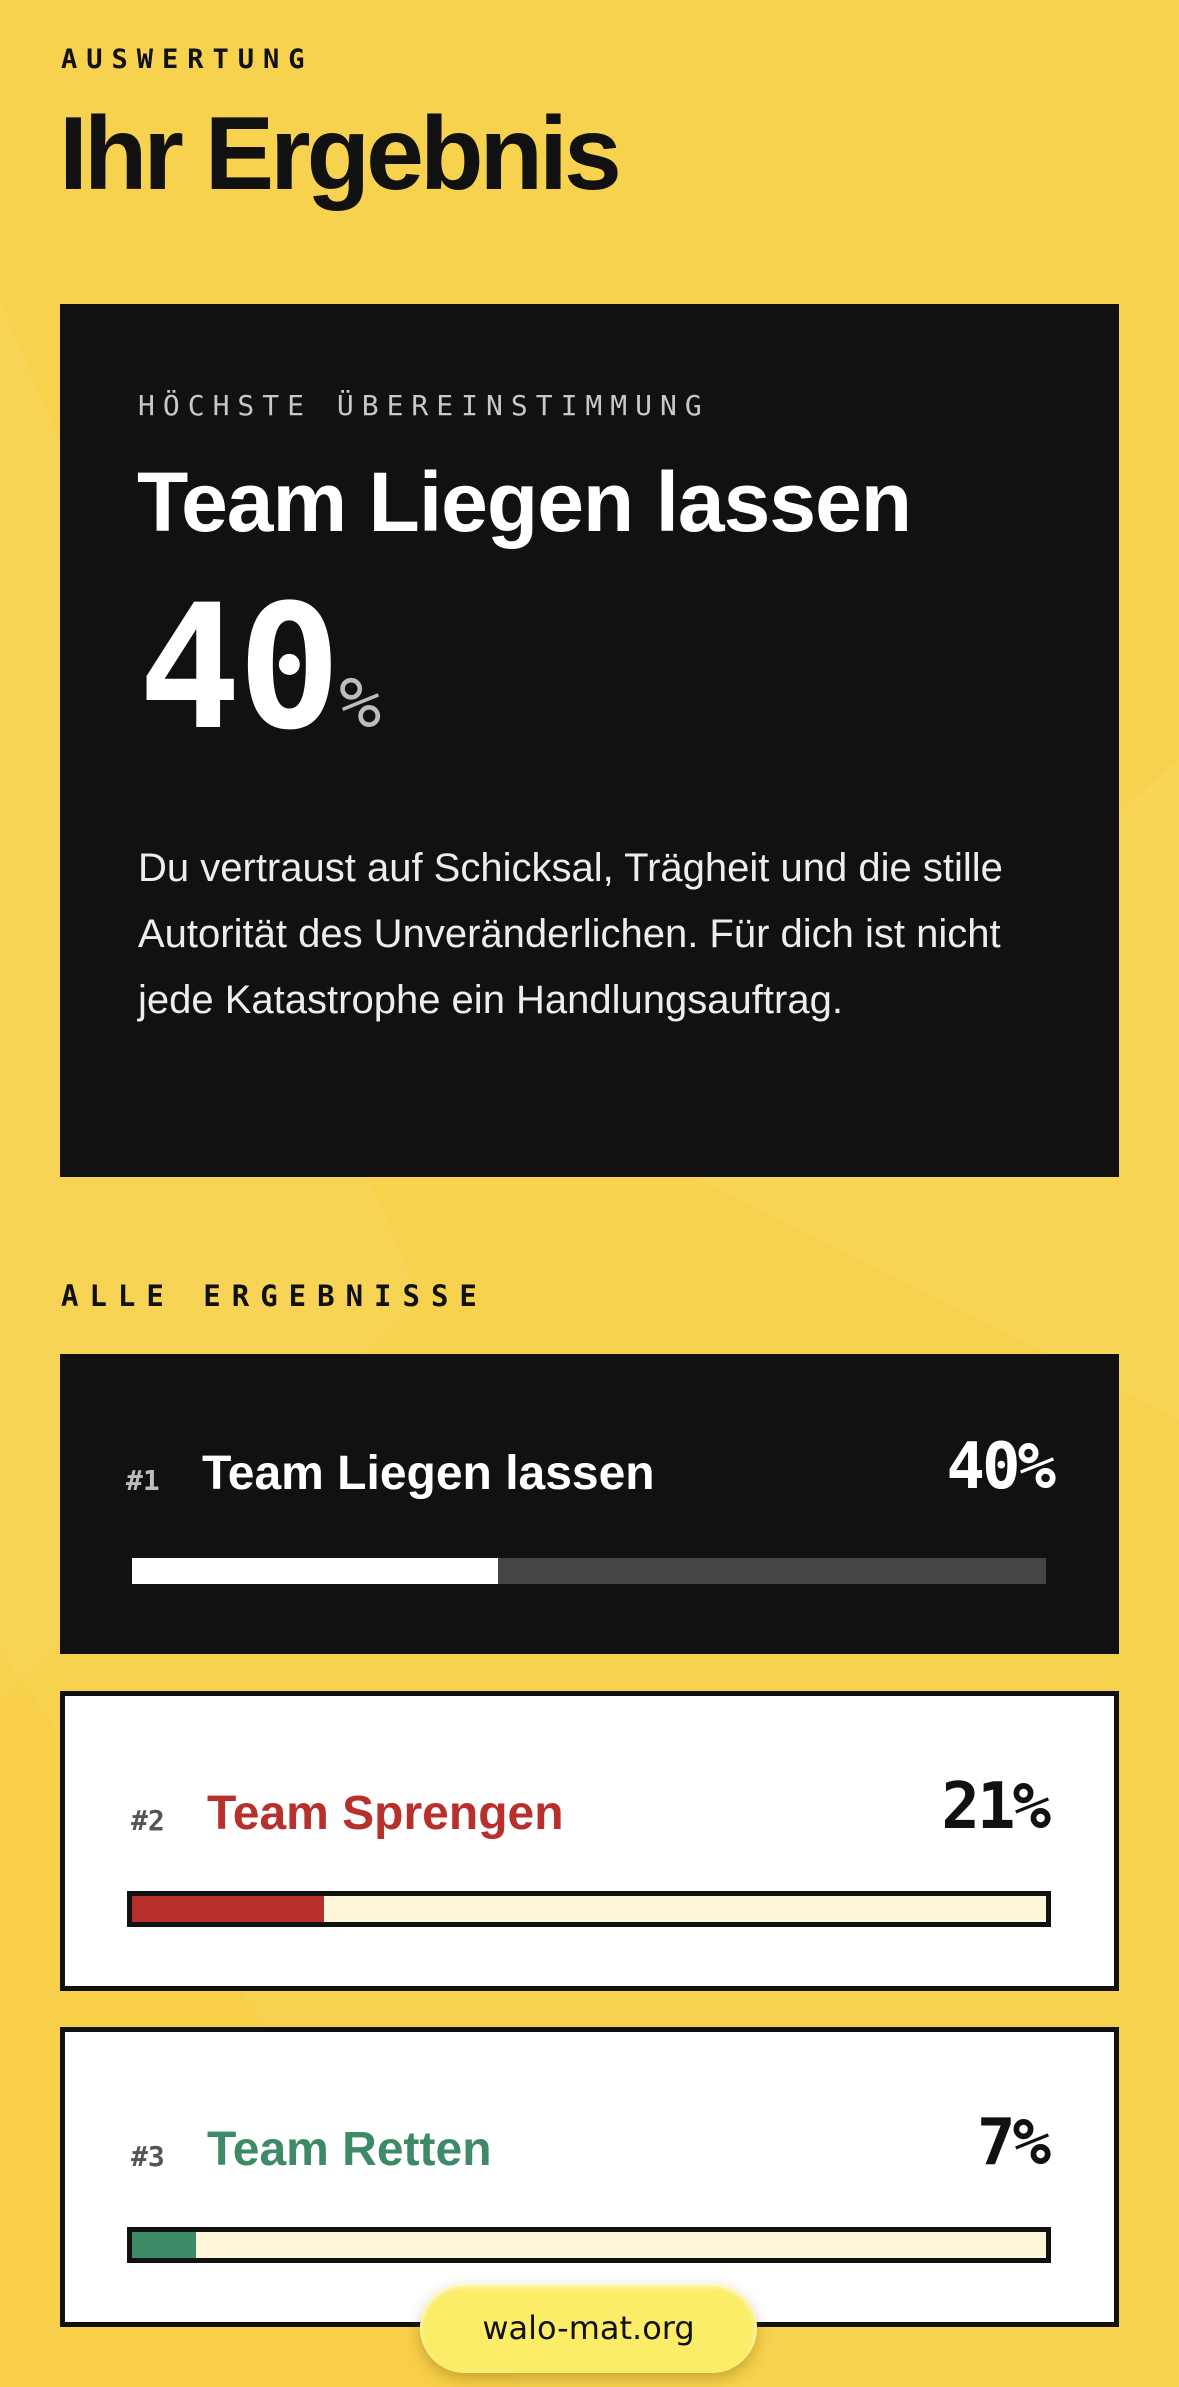 This screenshot has height=2387, width=1179. Describe the element at coordinates (1013, 2143) in the screenshot. I see `result-percentage: 7%` at that location.